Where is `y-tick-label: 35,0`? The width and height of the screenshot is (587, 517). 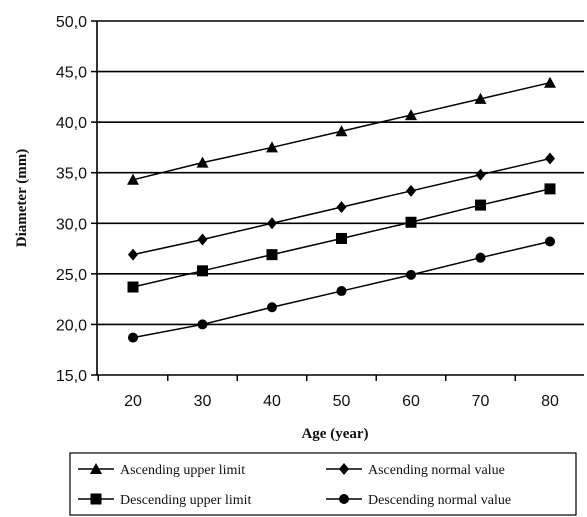
y-tick-label: 35,0 is located at coordinates (71, 174).